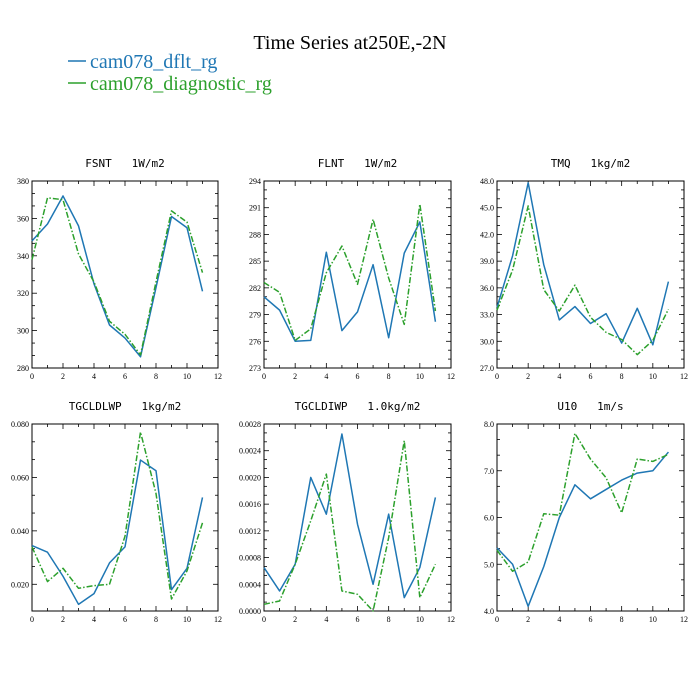 The height and width of the screenshot is (700, 700). I want to click on panel-title-u10: U10 1m/s, so click(590, 406).